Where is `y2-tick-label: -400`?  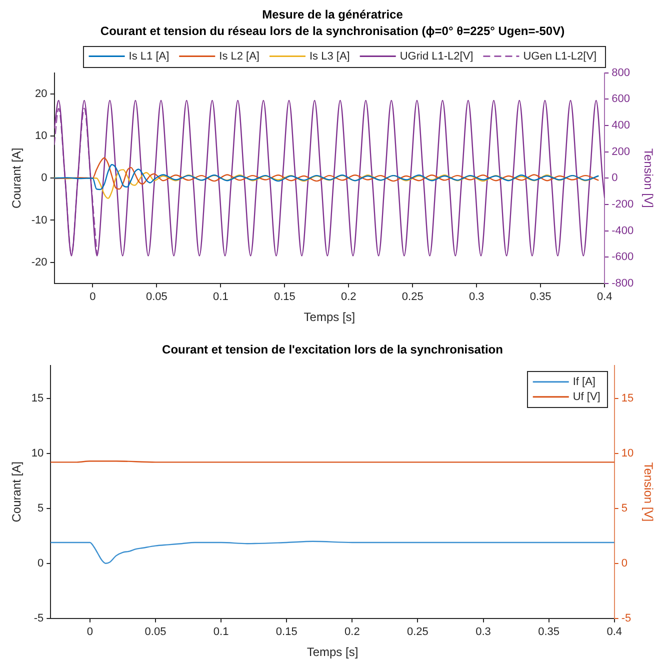
y2-tick-label: -400 is located at coordinates (623, 230).